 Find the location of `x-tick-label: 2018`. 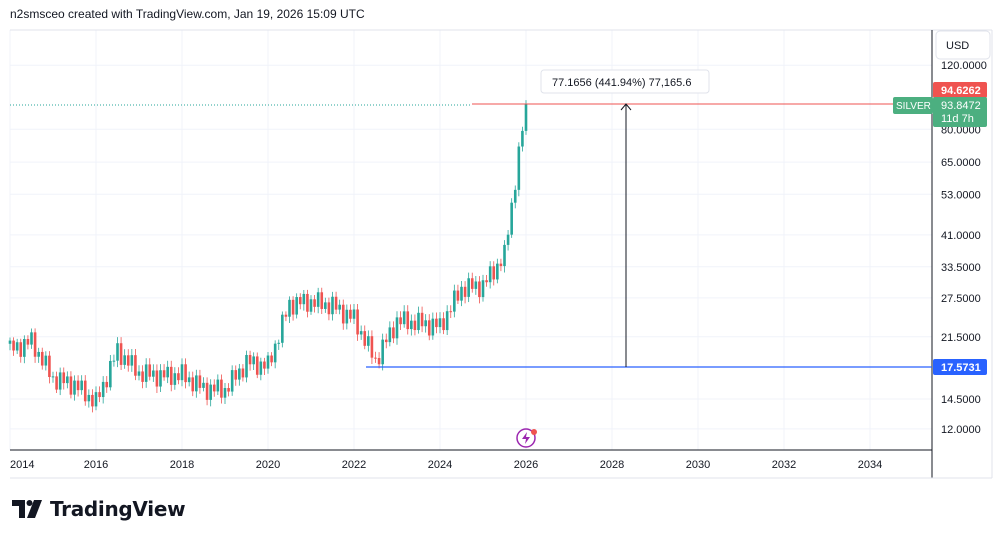

x-tick-label: 2018 is located at coordinates (182, 465).